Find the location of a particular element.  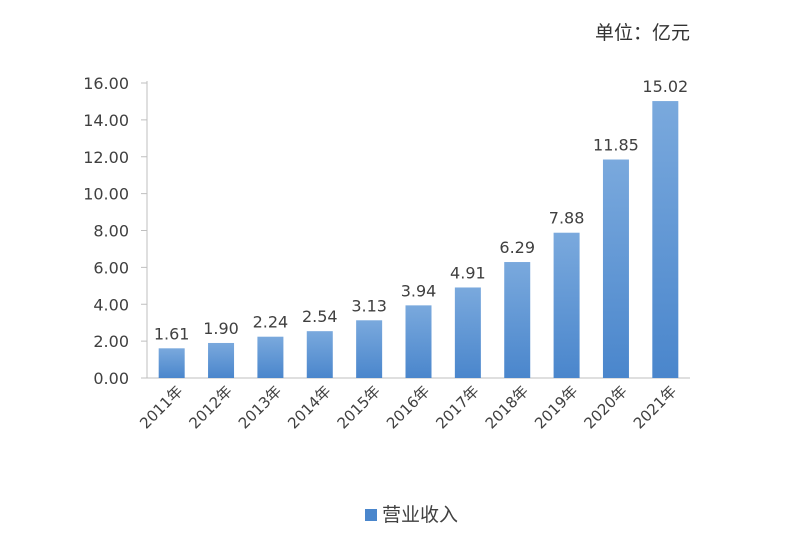

x-tick-label: 2014年 is located at coordinates (309, 407).